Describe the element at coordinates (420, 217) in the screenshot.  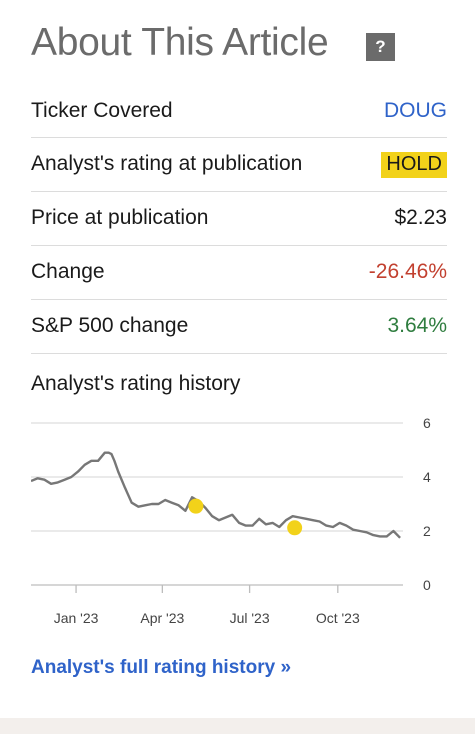
I see `price-value: $2.23` at that location.